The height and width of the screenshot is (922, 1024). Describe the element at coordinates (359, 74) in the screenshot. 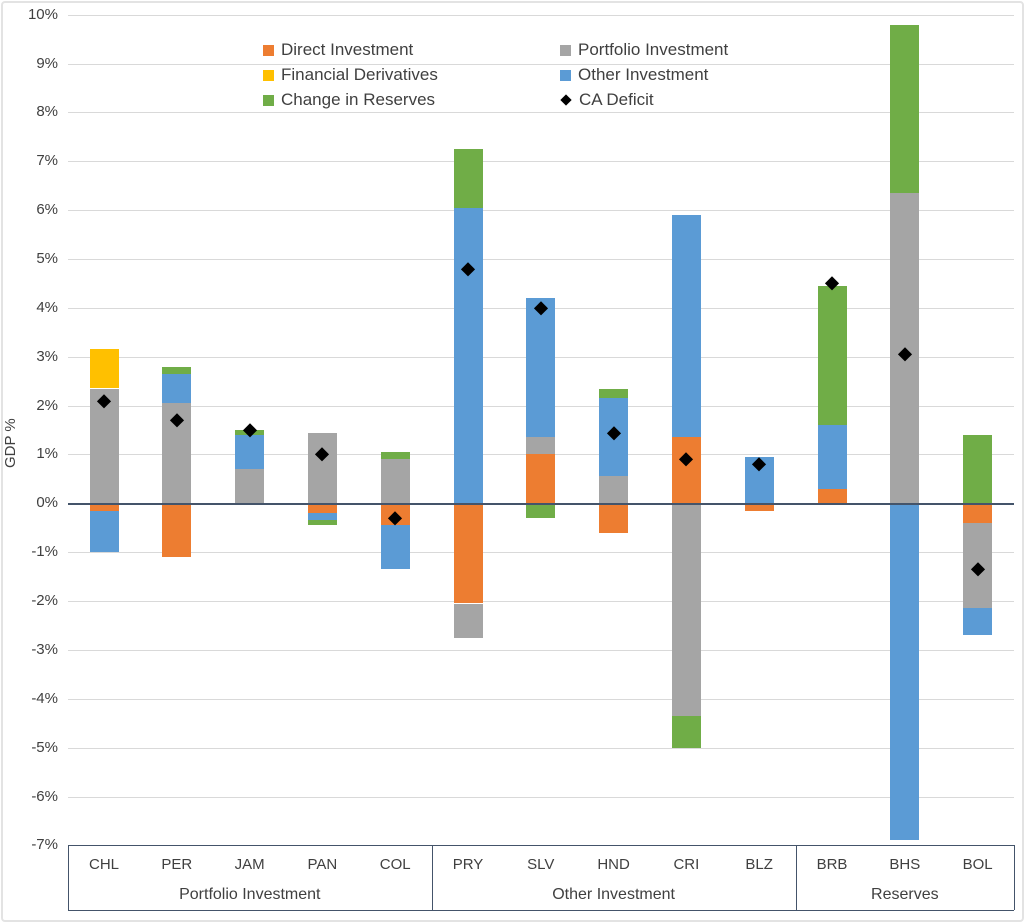

I see `legend-label: Financial Derivatives` at that location.